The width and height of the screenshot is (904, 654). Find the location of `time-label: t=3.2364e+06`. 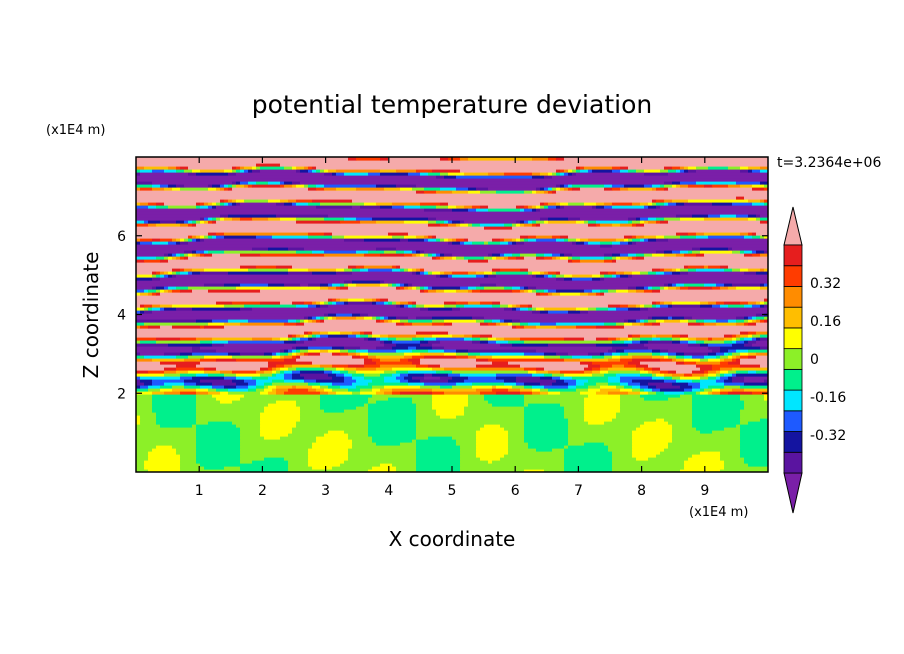

time-label: t=3.2364e+06 is located at coordinates (829, 163).